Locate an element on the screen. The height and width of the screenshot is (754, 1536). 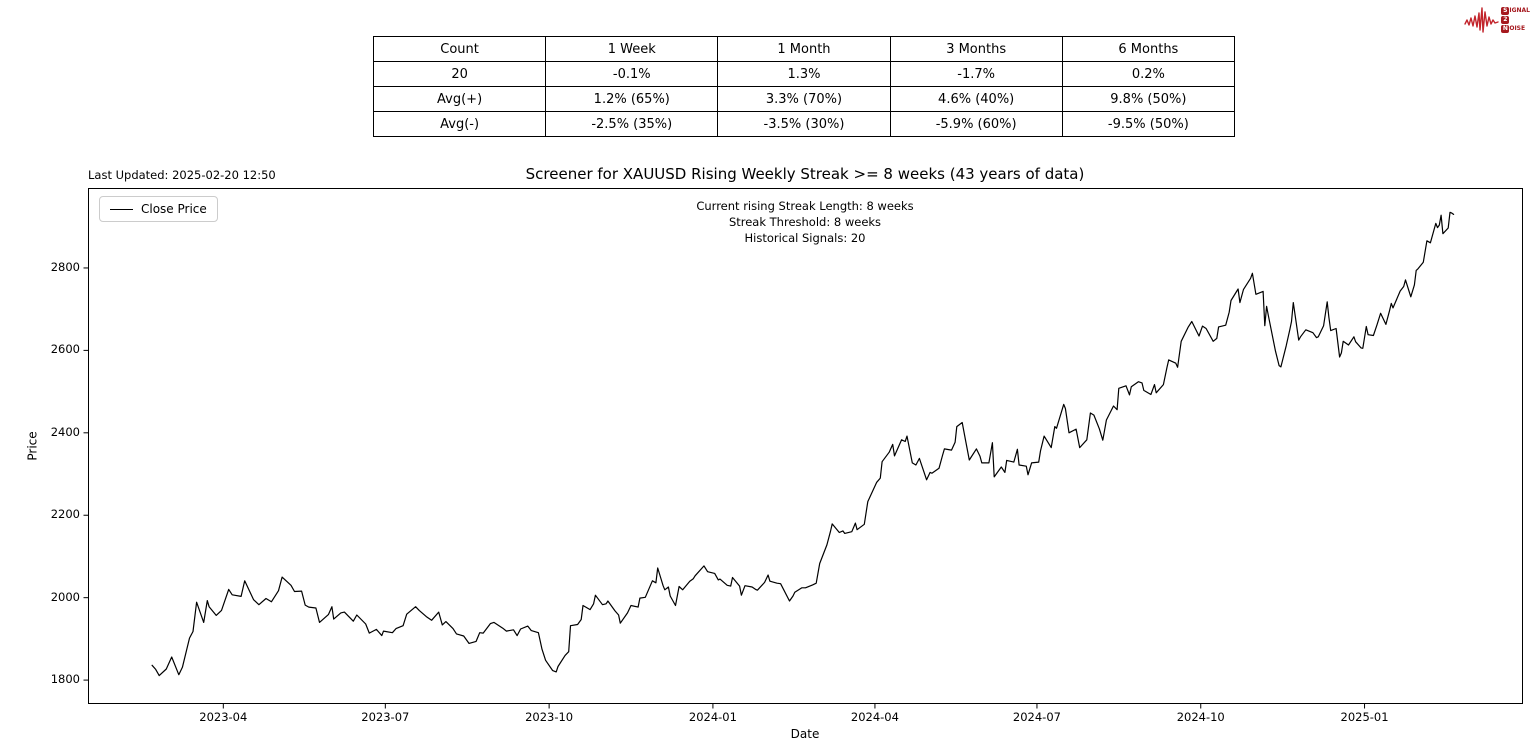
logo-text-row: N OISE is located at coordinates (1515, 29).